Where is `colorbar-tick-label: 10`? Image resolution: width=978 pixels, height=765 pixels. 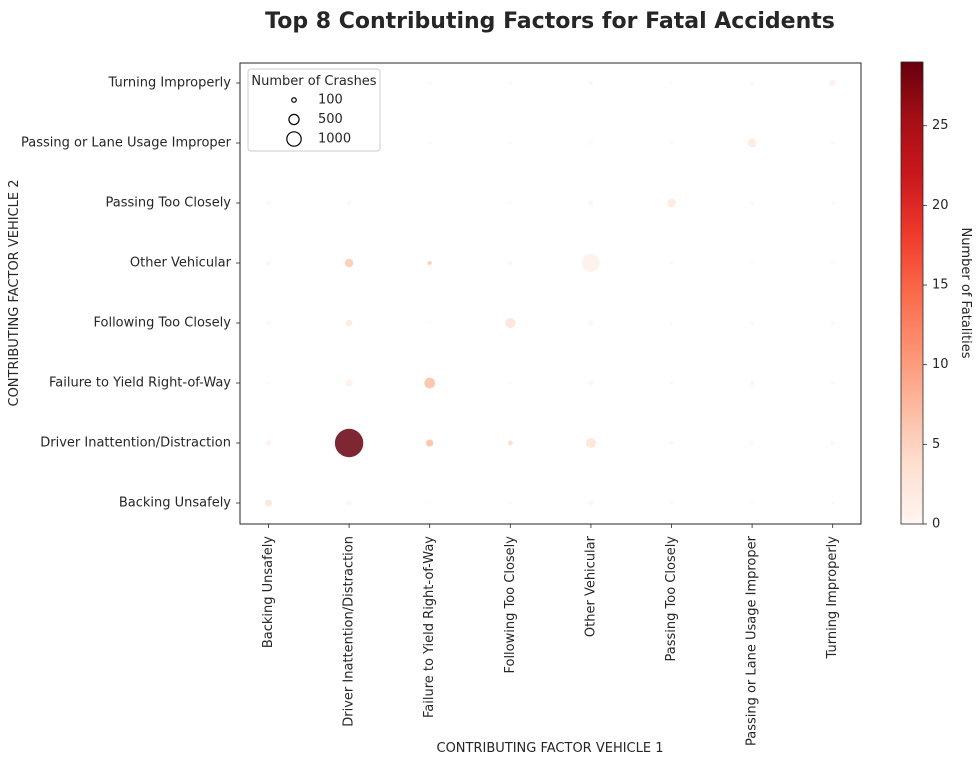
colorbar-tick-label: 10 is located at coordinates (940, 364).